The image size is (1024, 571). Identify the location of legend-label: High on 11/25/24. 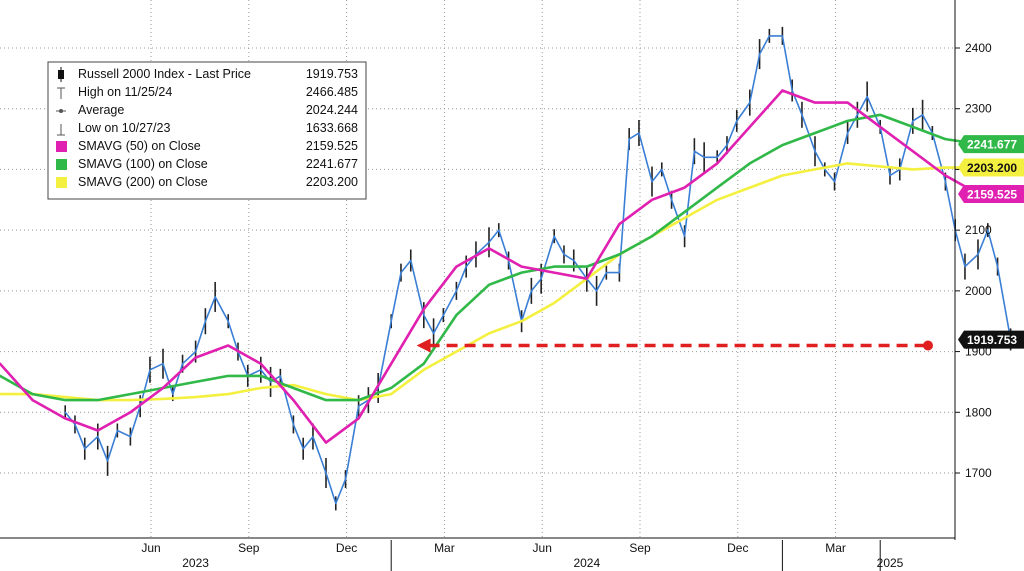
(125, 92).